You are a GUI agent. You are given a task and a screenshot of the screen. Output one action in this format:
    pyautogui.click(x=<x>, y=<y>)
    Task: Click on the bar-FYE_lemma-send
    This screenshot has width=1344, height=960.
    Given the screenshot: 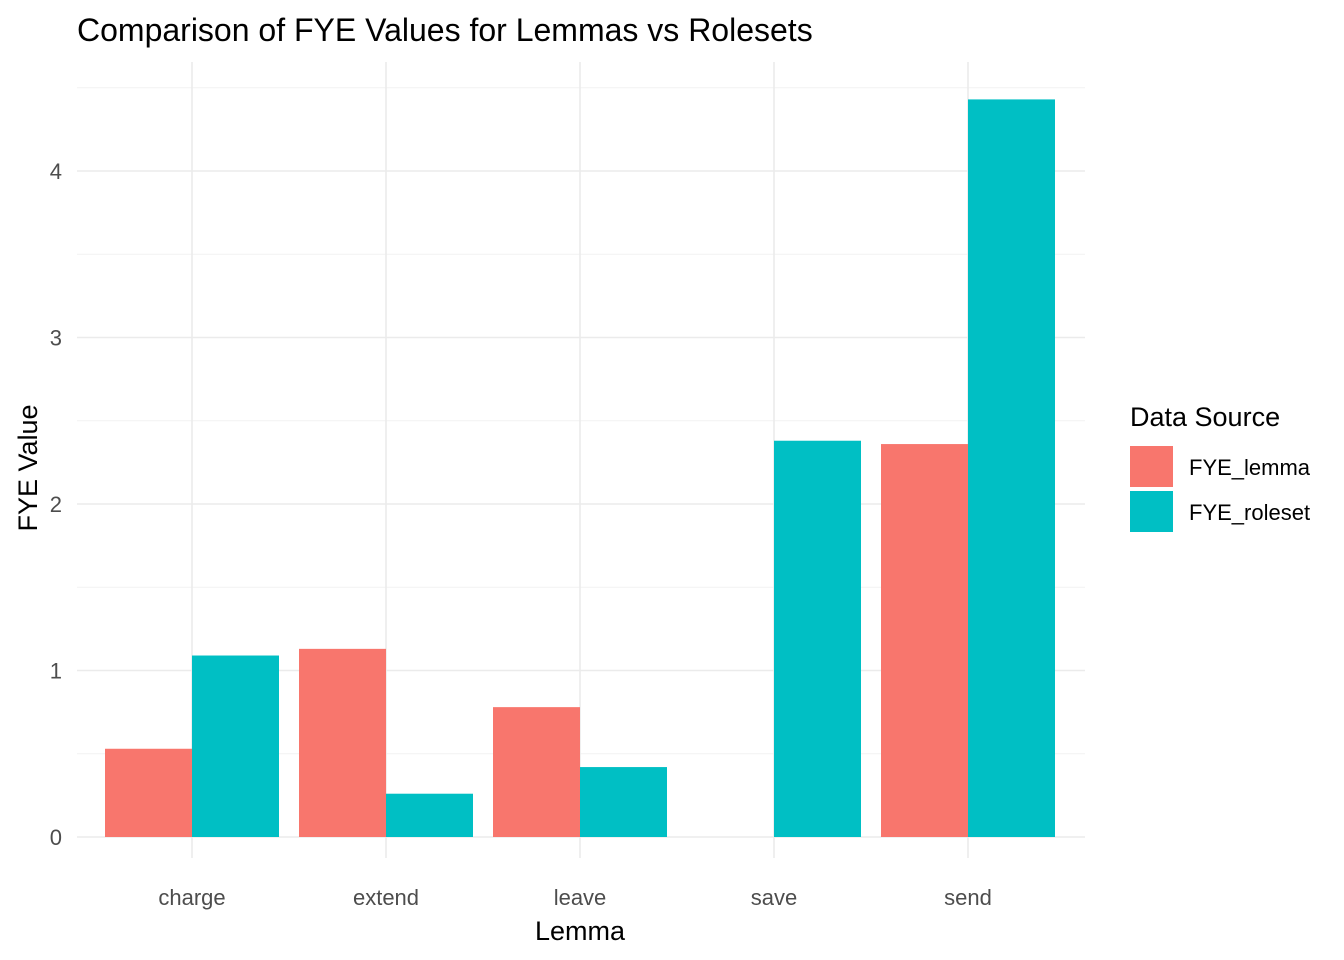 What is the action you would take?
    pyautogui.click(x=924, y=640)
    